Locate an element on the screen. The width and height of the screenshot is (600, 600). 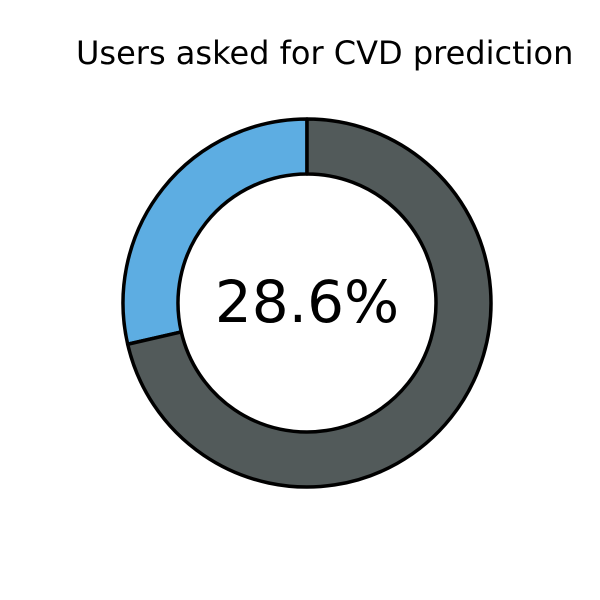
center-percentage-label: 28.6% is located at coordinates (307, 302).